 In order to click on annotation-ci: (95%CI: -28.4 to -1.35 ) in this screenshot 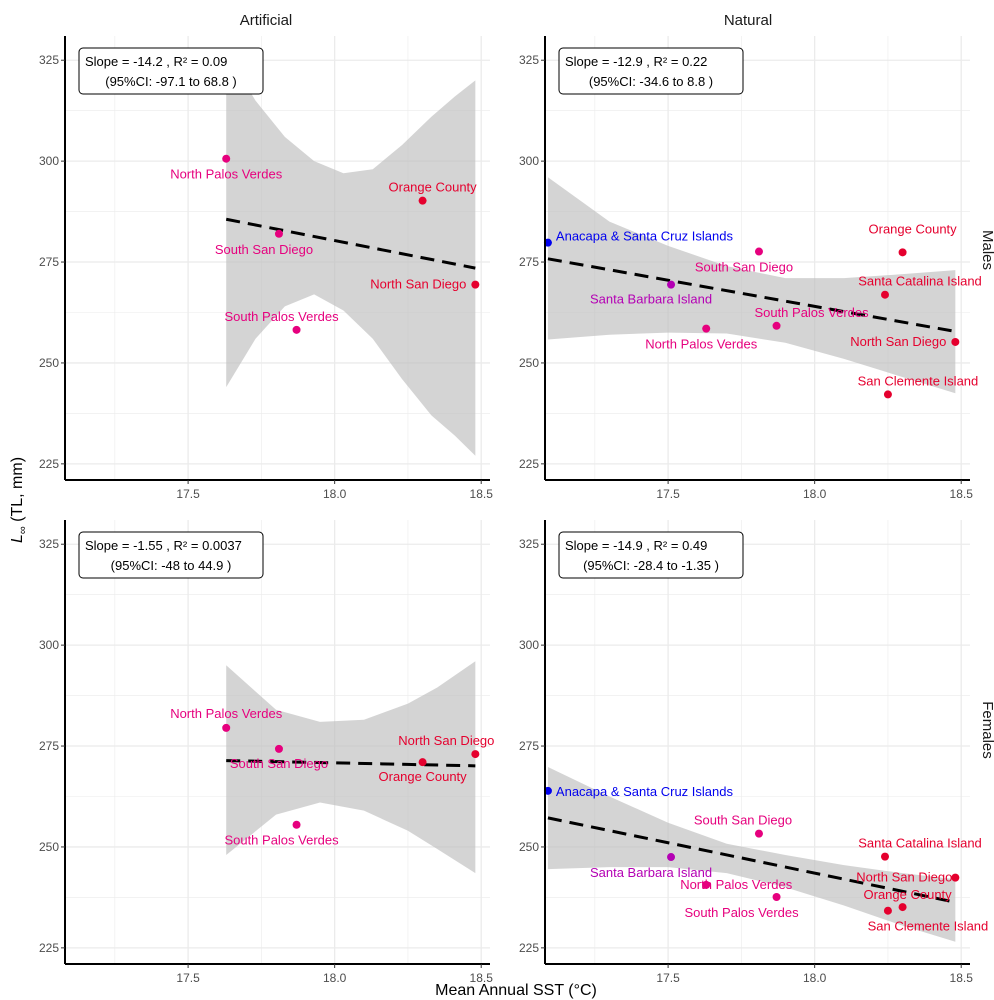, I will do `click(651, 565)`.